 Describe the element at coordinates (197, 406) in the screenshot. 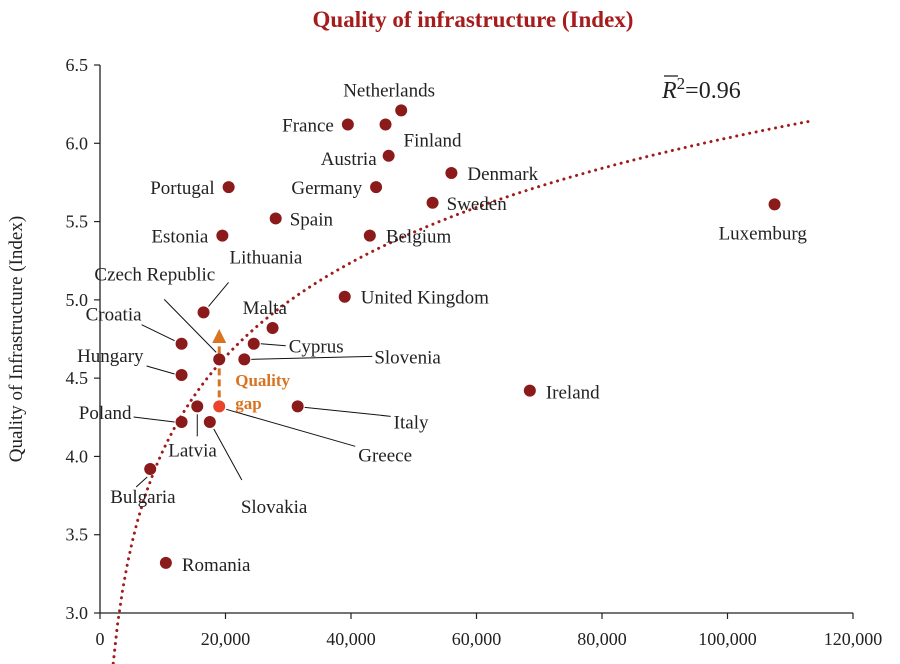

I see `data-point-latvia` at that location.